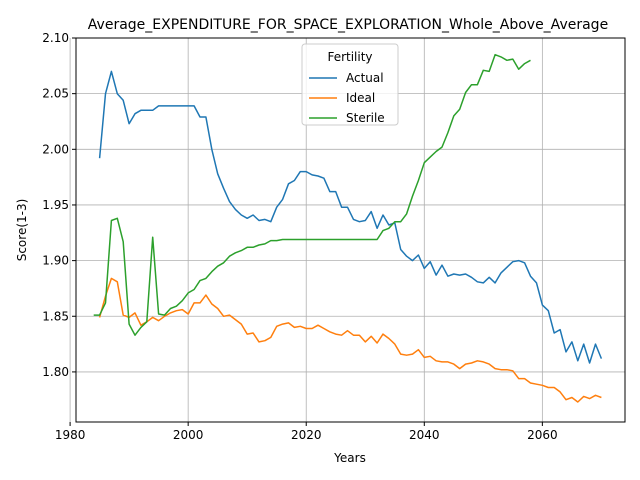  What do you see at coordinates (55, 261) in the screenshot?
I see `y-tick-label: 1.90` at bounding box center [55, 261].